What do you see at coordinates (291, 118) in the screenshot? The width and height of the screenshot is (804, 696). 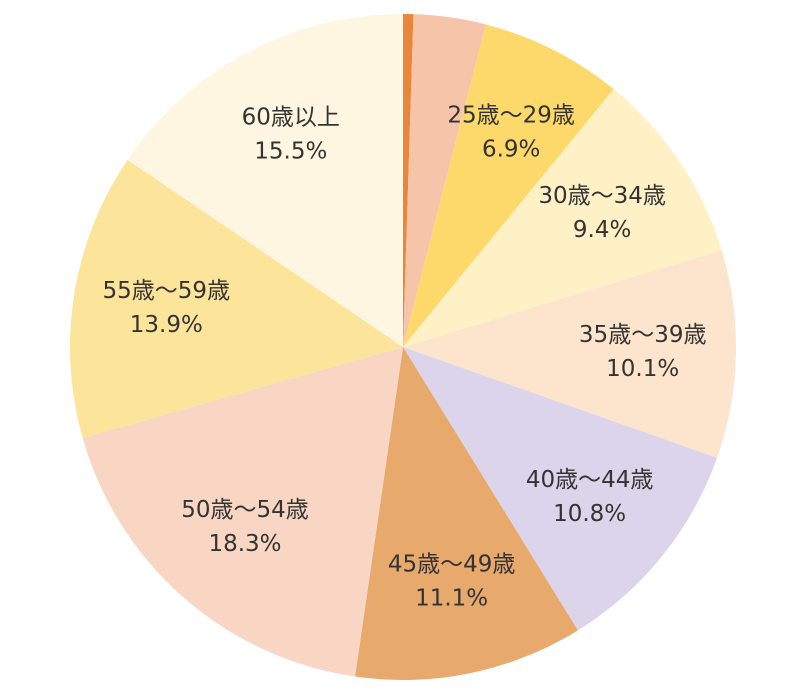 I see `slice-label: 60歳以上` at bounding box center [291, 118].